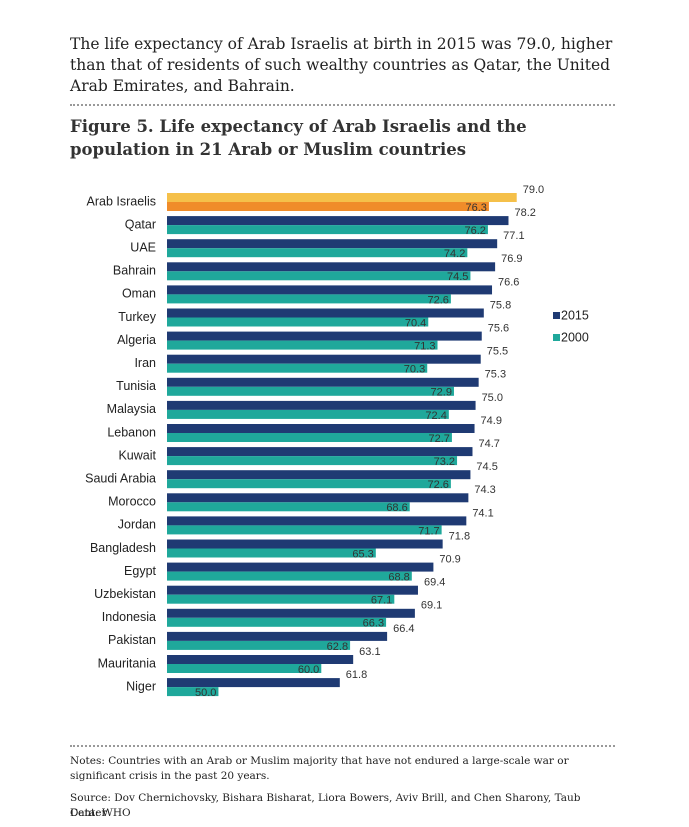 The image size is (689, 827). I want to click on value-label: 72.4, so click(435, 416).